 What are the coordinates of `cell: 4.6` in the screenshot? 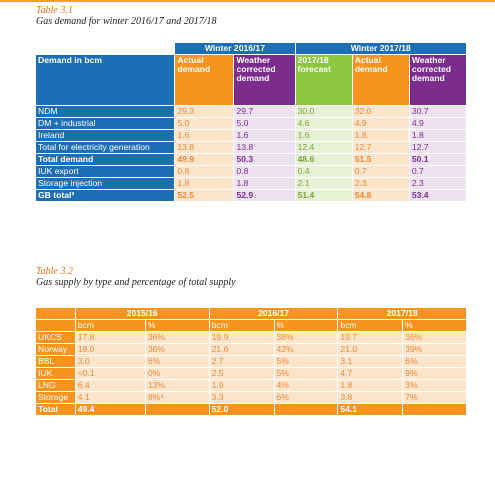 It's located at (323, 124).